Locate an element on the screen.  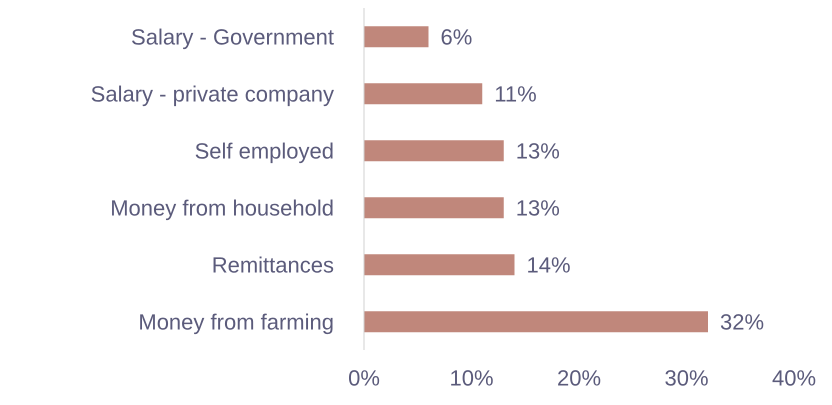
data-label: 6% is located at coordinates (456, 37).